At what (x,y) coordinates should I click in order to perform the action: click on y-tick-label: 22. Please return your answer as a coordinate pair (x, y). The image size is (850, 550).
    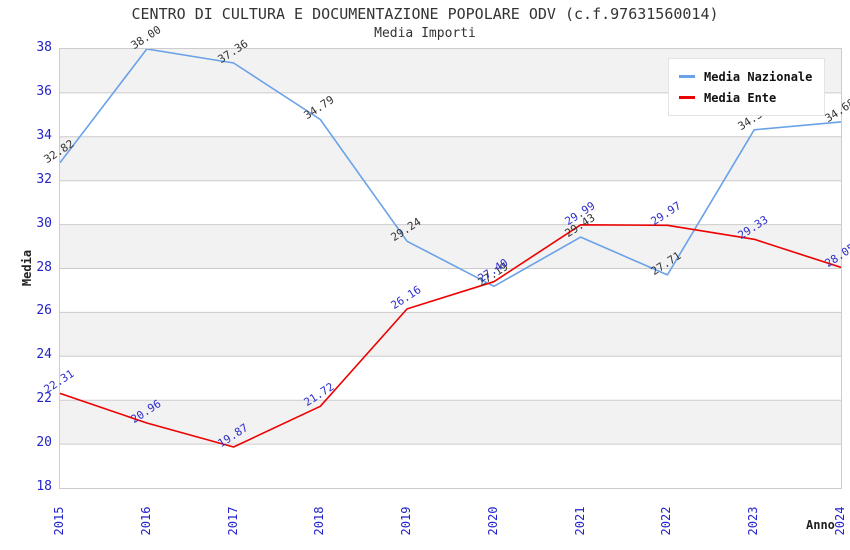
    Looking at the image, I should click on (44, 399).